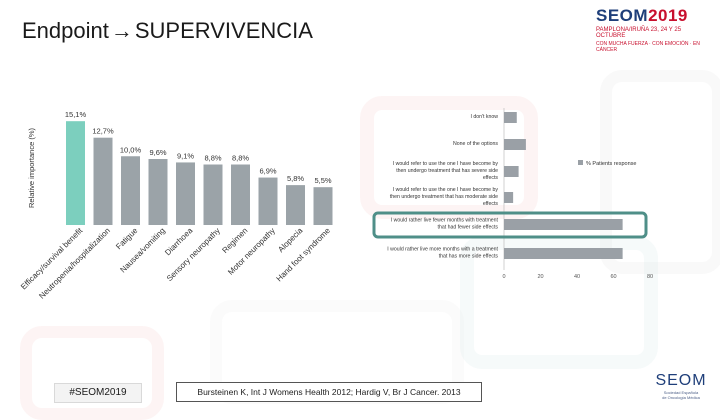  I want to click on x-tick-3: 60, so click(613, 277).